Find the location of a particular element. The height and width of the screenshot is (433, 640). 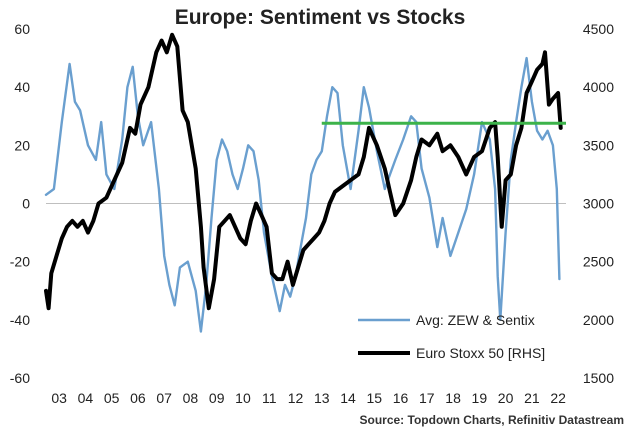

y-right-tick-label: 2000 is located at coordinates (598, 320).